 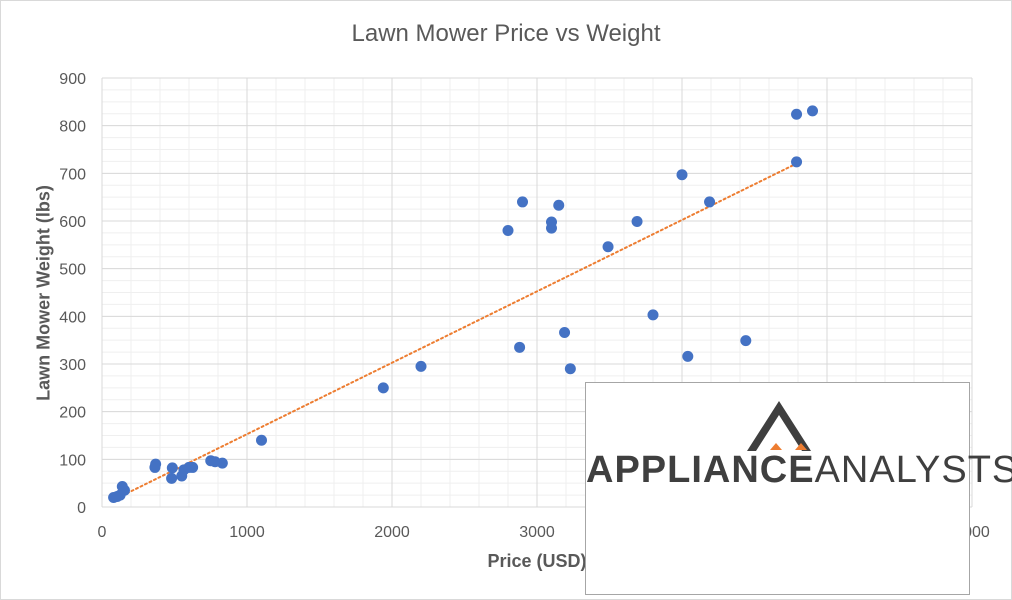 What do you see at coordinates (700, 470) in the screenshot?
I see `logo-text-bold: APPLIANCE` at bounding box center [700, 470].